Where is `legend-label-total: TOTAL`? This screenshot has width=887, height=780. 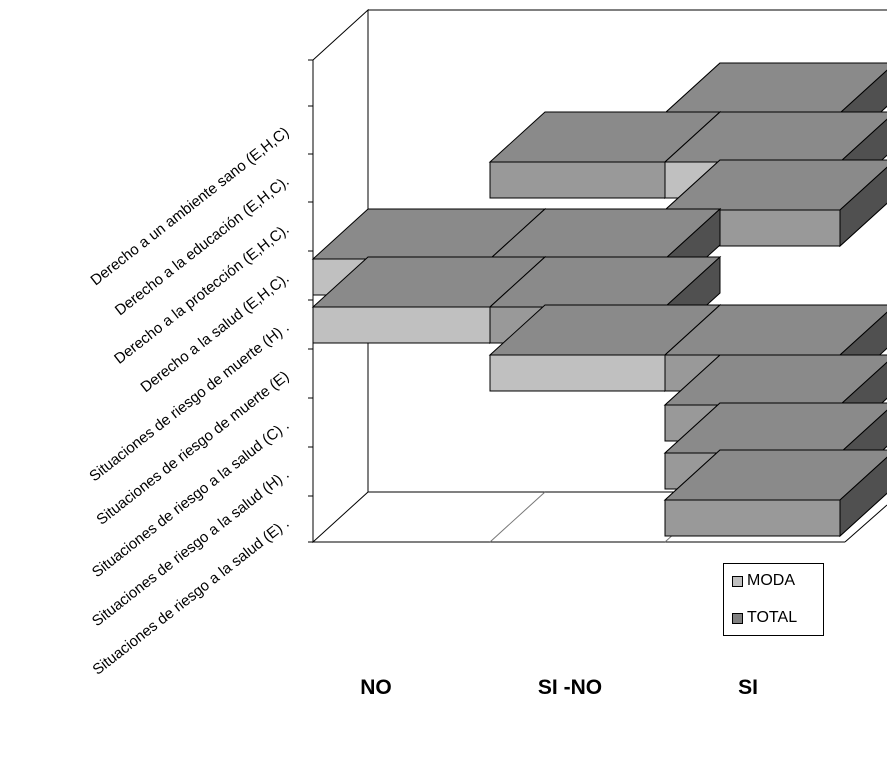 legend-label-total: TOTAL is located at coordinates (772, 617).